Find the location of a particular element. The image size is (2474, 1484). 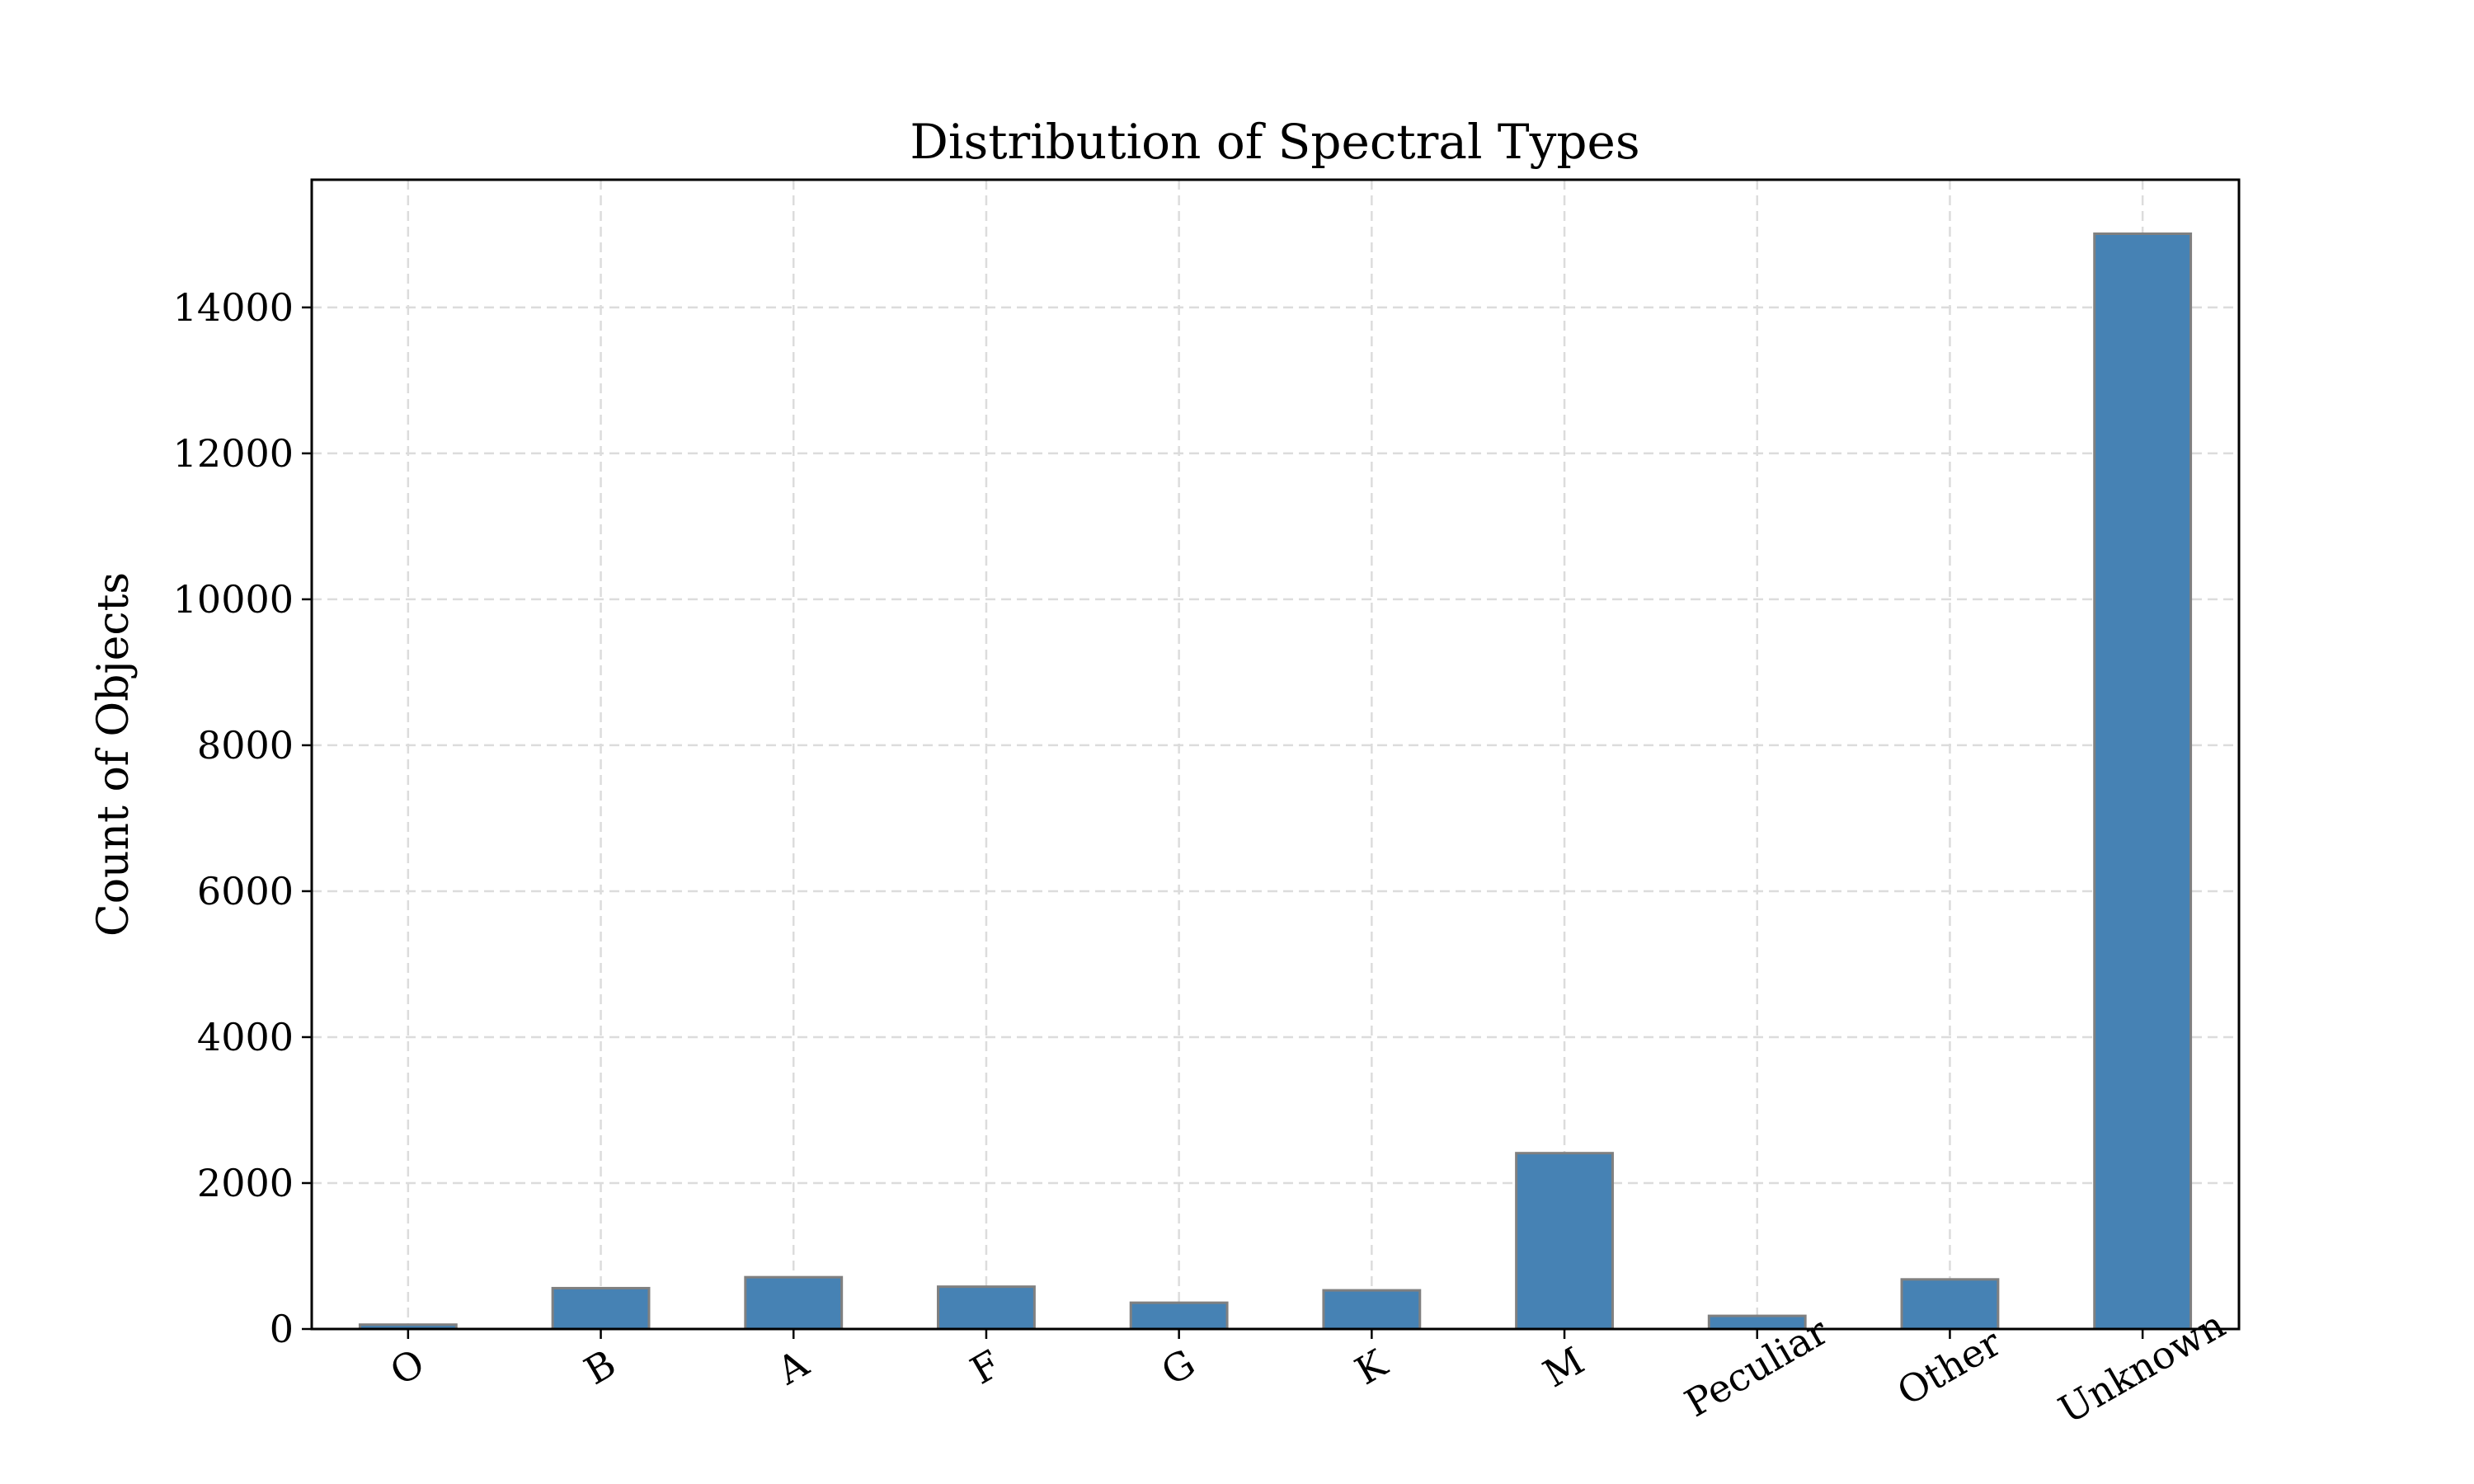

chart-title: Distribution of Spectral Types is located at coordinates (1274, 142).